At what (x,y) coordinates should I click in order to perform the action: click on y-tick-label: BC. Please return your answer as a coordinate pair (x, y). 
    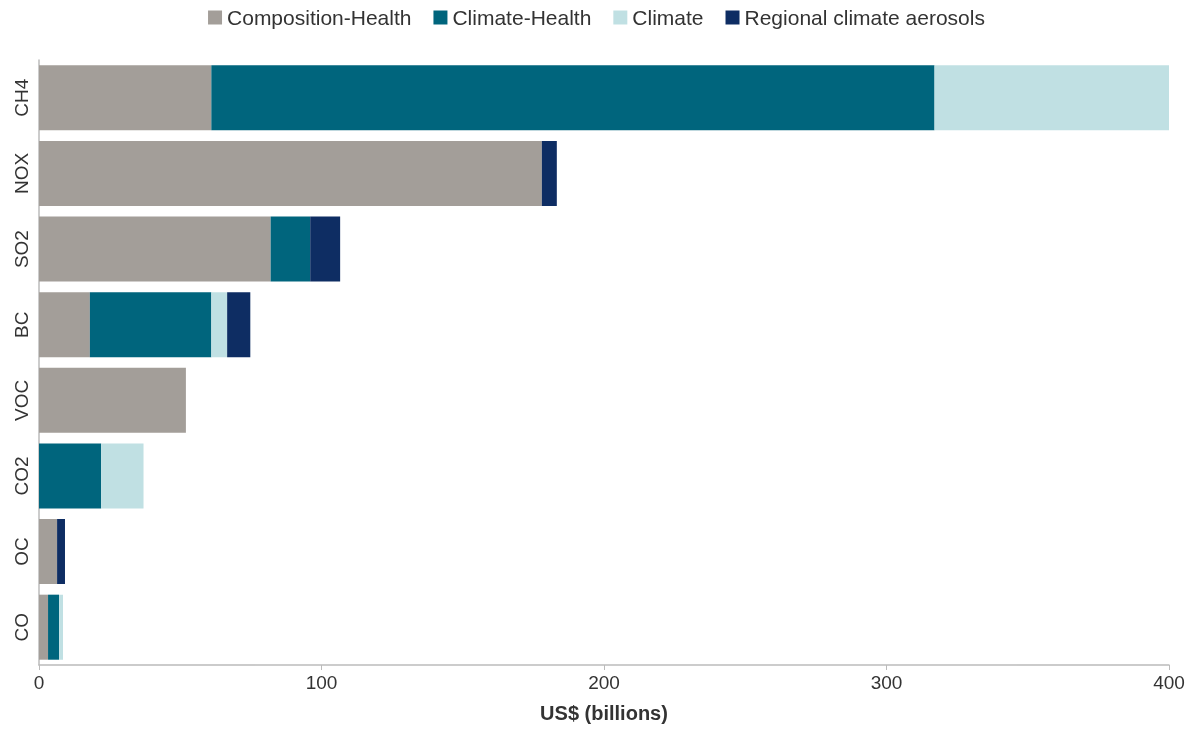
    Looking at the image, I should click on (21, 324).